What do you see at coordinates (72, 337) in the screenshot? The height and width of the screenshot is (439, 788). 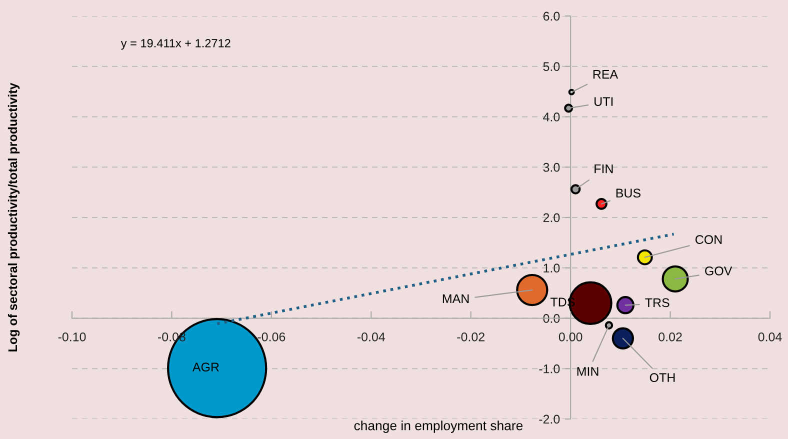 I see `x-tick-label: -0.10` at bounding box center [72, 337].